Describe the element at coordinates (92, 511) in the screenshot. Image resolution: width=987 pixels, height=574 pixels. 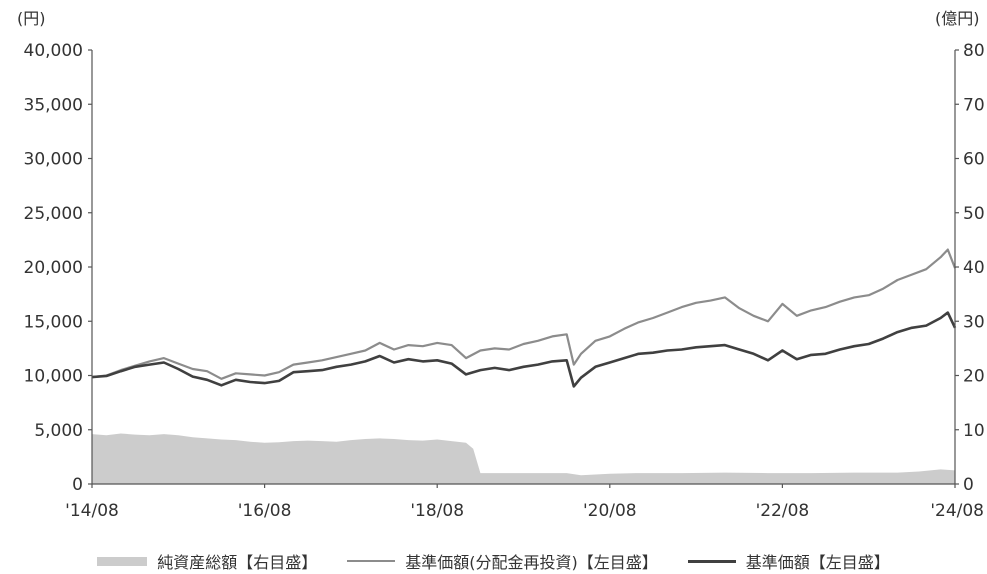
I see `x-tick-label: '14/08` at that location.